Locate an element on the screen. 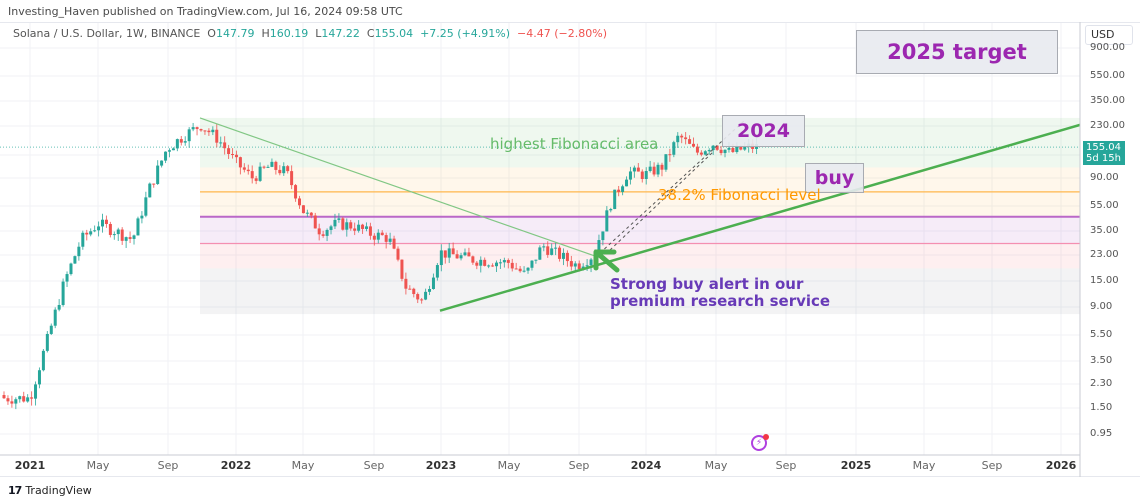 This screenshot has height=504, width=1140. flash-icon: ⚡ is located at coordinates (759, 443).